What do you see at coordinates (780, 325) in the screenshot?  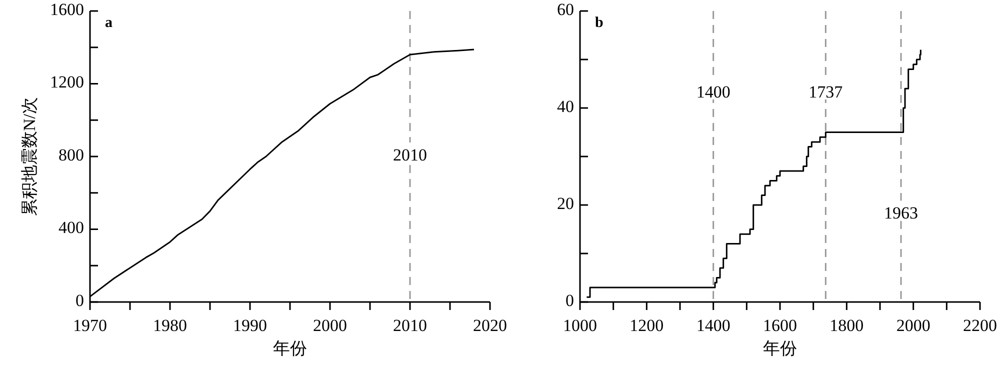 I see `x-tick-label: 1600` at bounding box center [780, 325].